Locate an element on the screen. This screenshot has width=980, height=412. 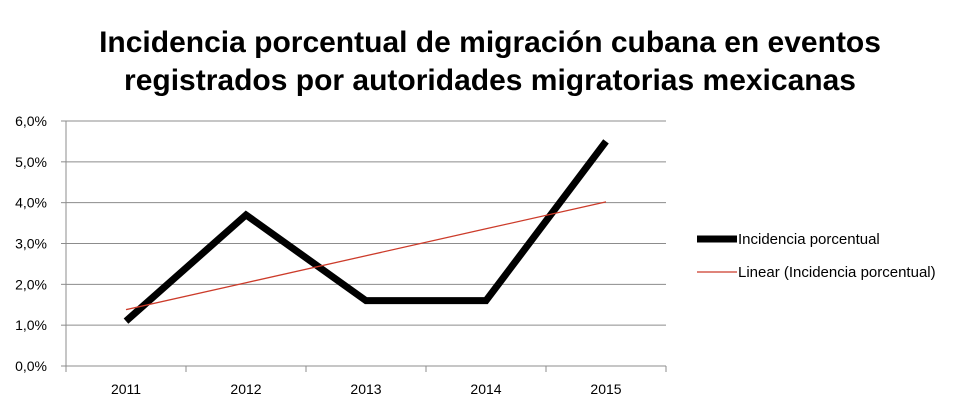
y-tick-label: 5,0% is located at coordinates (31, 162).